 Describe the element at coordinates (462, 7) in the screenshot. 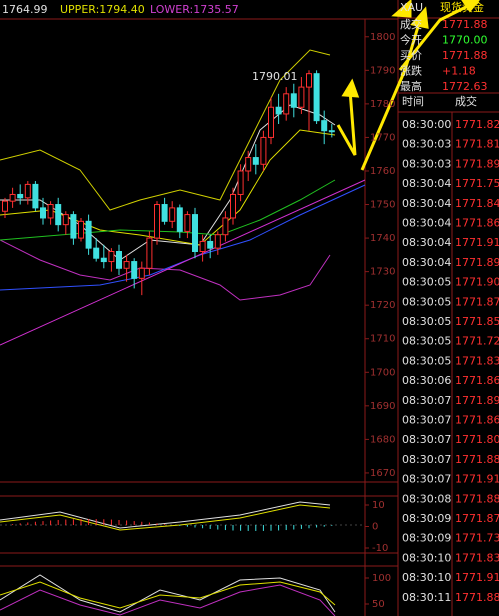

I see `symbol-name: 现货黄金` at that location.